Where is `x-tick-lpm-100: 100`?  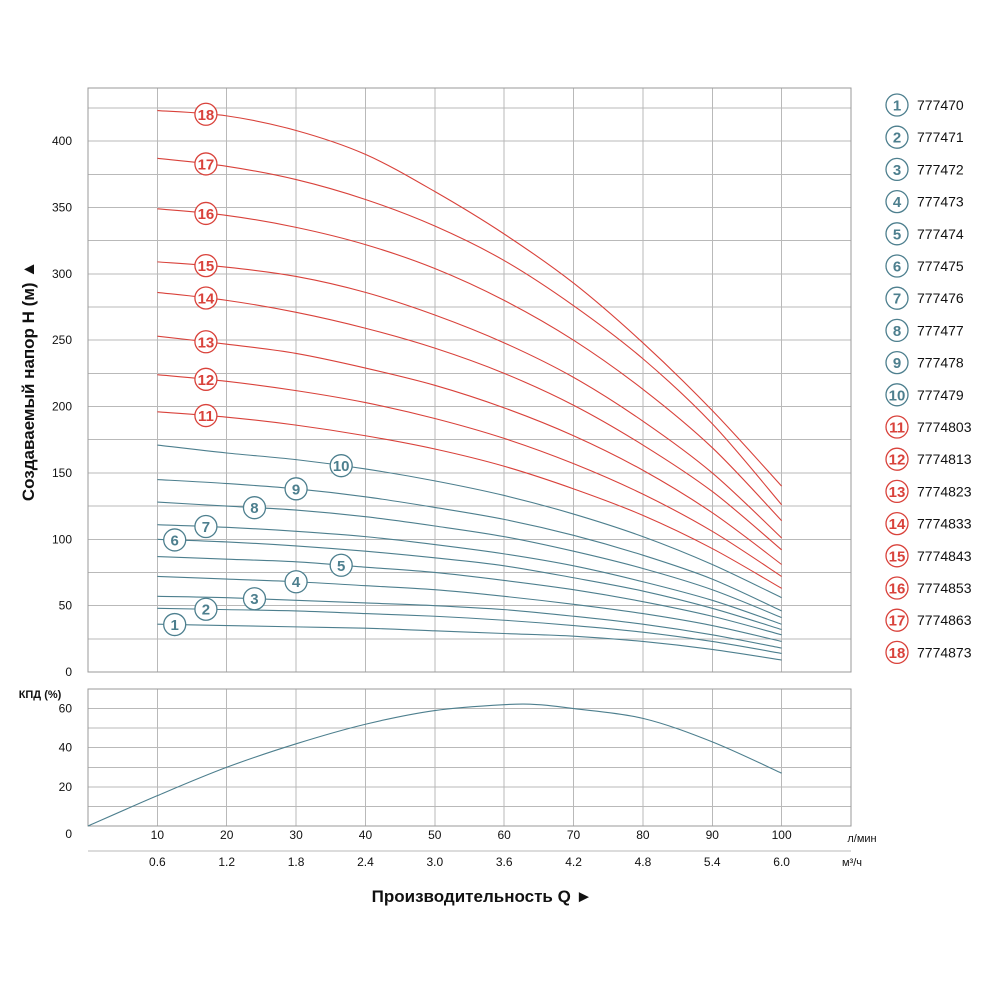 x-tick-lpm-100: 100 is located at coordinates (782, 835).